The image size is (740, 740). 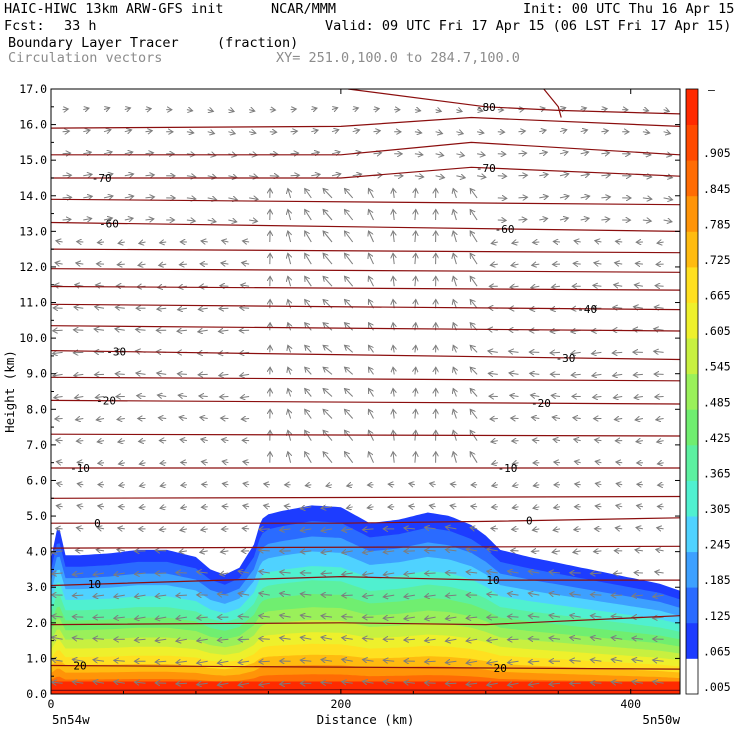 I want to click on contour-label: -20, so click(x=541, y=403).